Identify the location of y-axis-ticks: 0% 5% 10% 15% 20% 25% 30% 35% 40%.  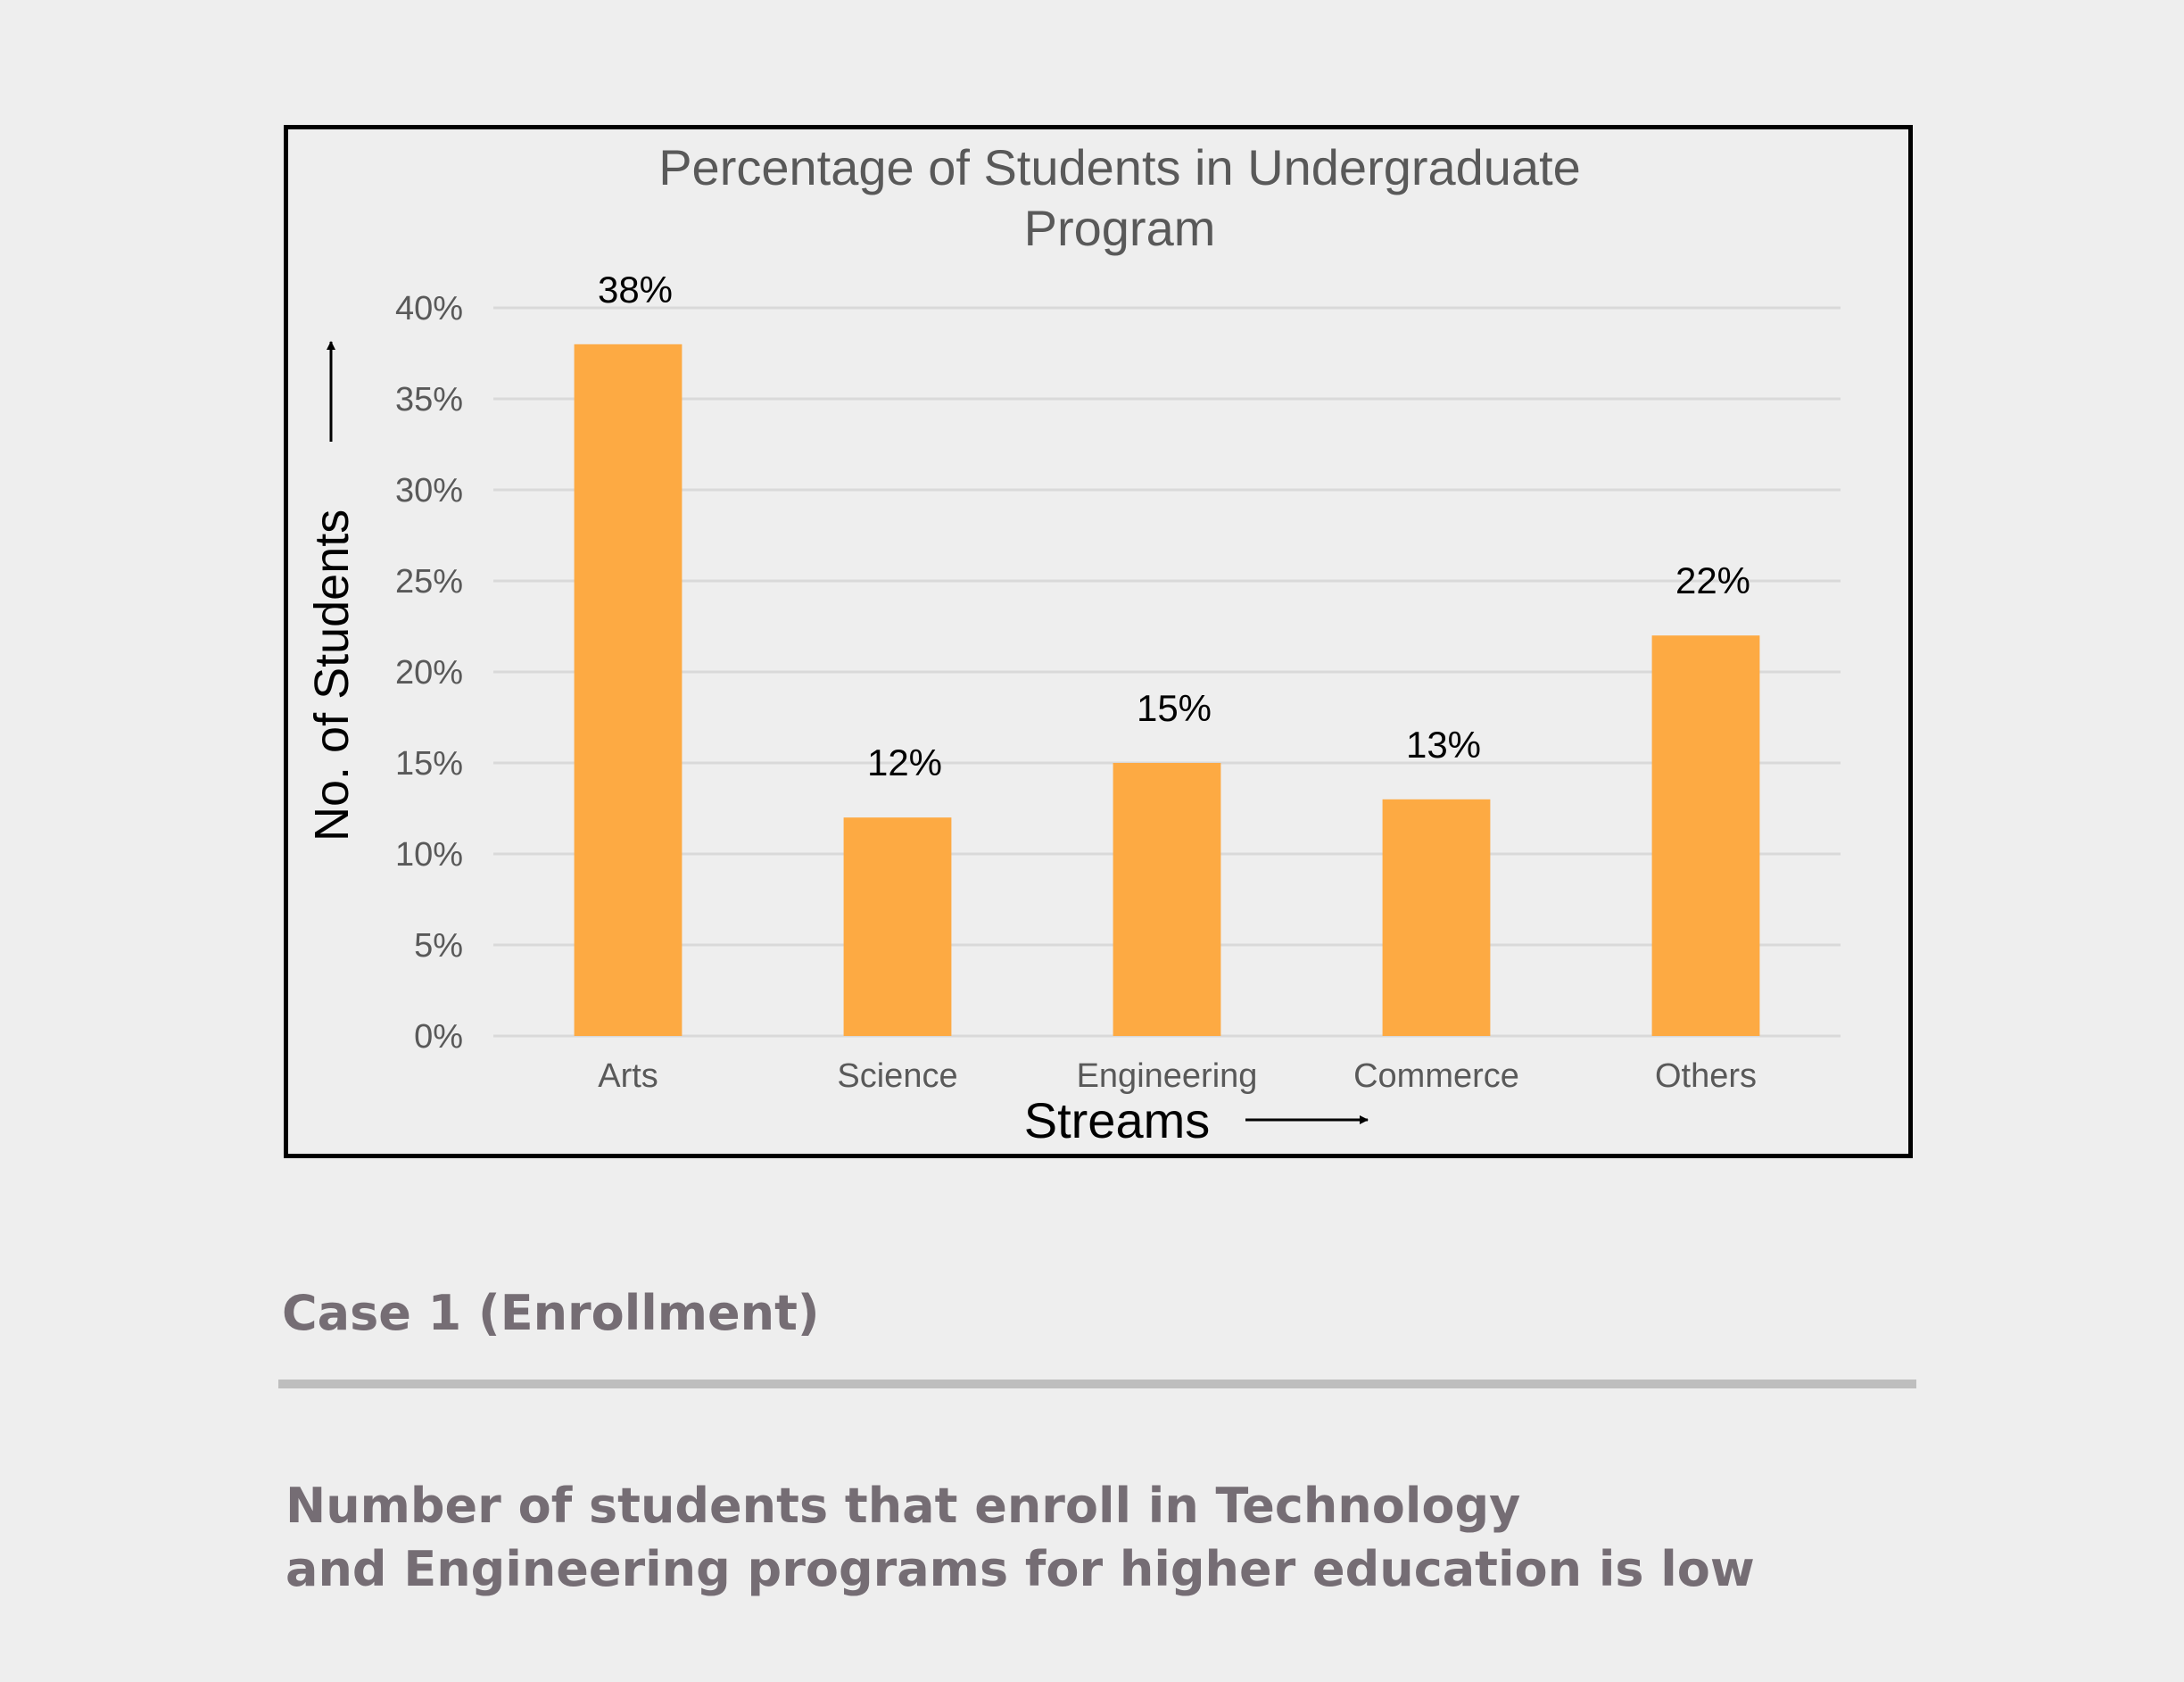
(429, 673).